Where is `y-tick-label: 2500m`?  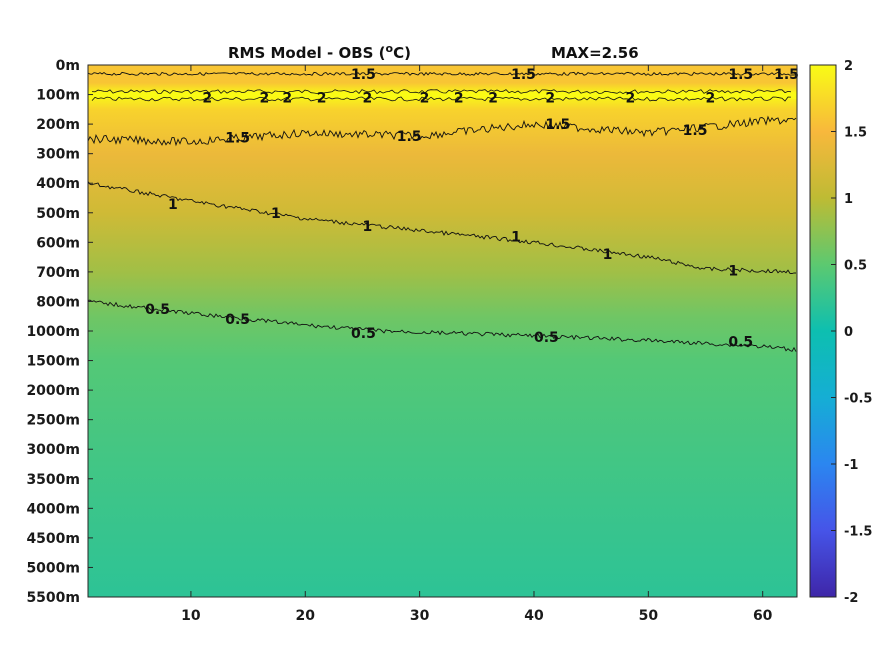 y-tick-label: 2500m is located at coordinates (53, 421).